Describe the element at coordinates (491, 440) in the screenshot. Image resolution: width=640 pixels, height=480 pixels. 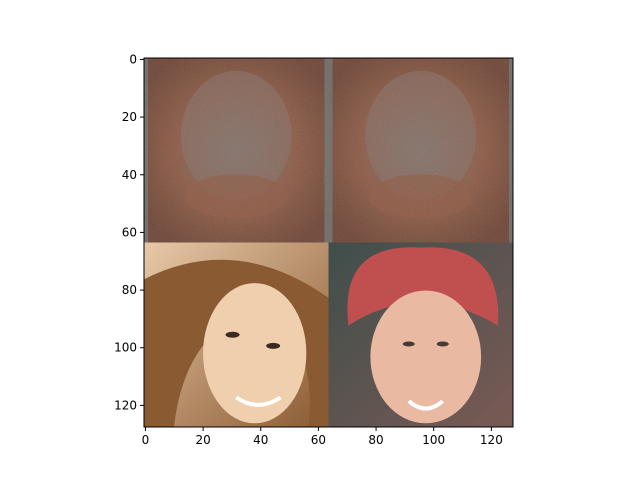
I see `x-tick-label: 120` at that location.